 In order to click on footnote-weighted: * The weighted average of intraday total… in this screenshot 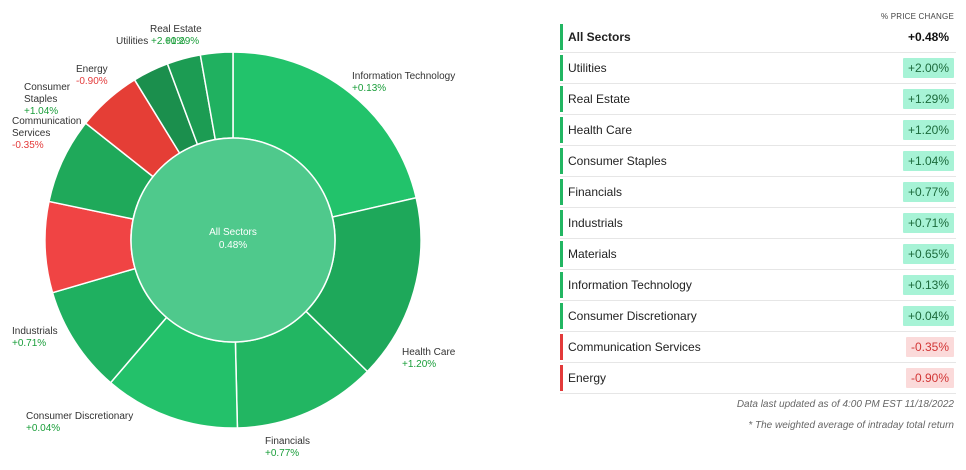, I will do `click(851, 425)`.